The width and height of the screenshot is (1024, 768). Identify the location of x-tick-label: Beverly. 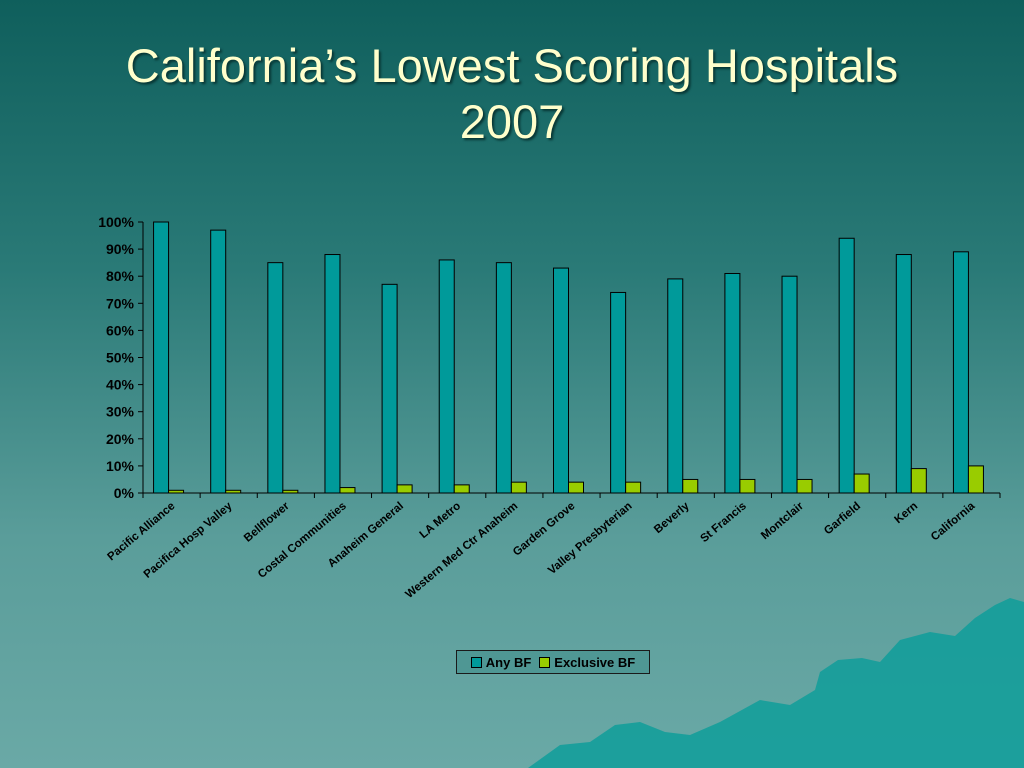
(672, 518).